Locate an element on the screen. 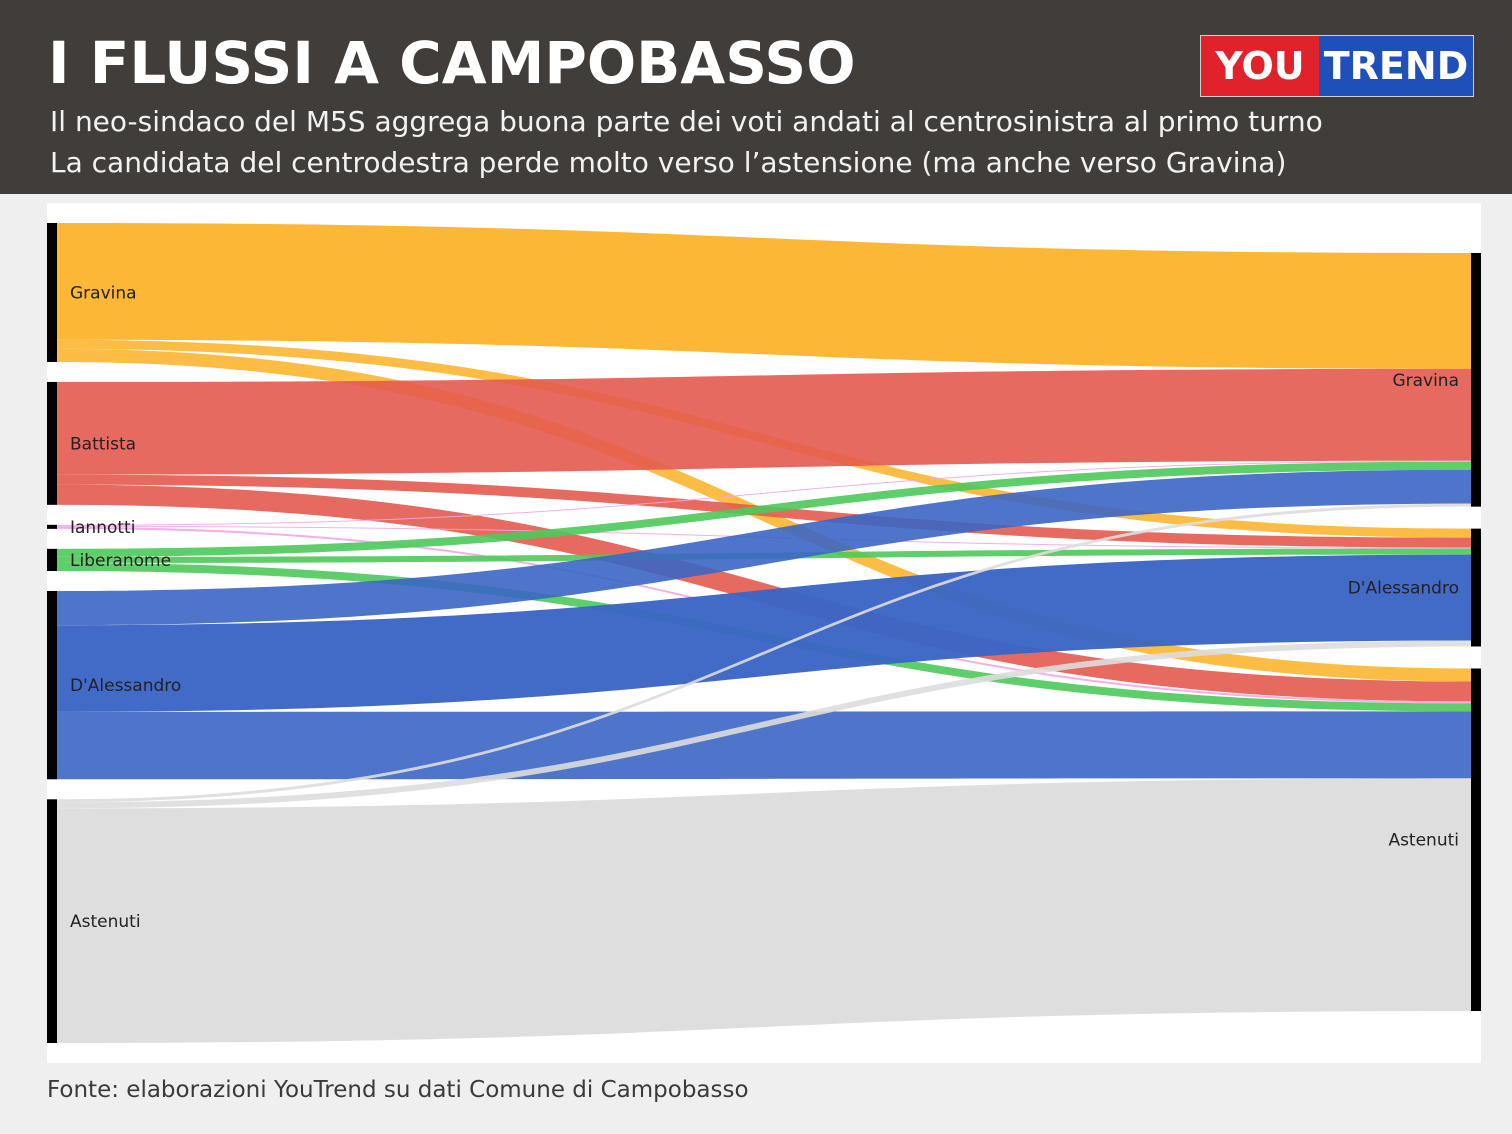 The width and height of the screenshot is (1512, 1134). left-node-label-battista: Battista is located at coordinates (103, 444).